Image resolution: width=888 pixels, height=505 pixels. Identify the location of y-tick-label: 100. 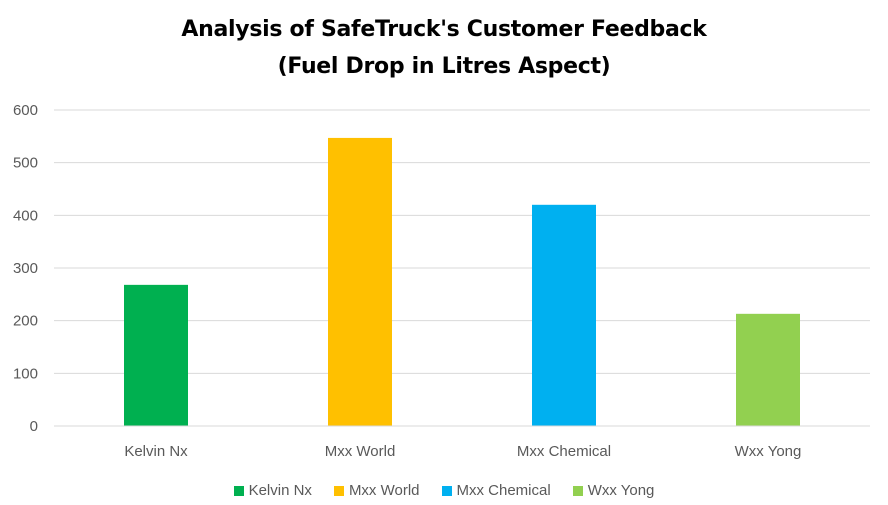
(25, 373).